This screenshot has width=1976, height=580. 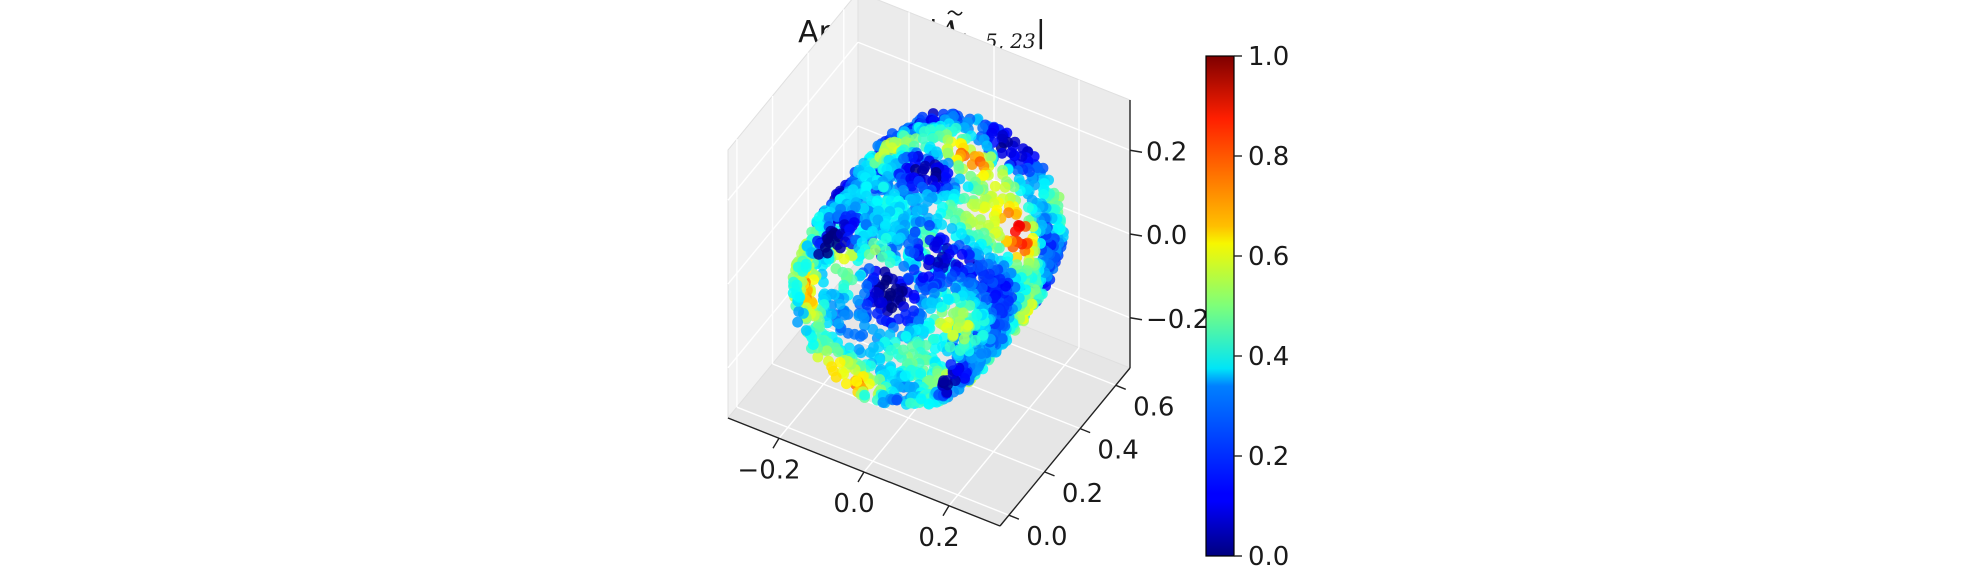 I want to click on z-axis-tick-label: −0.2, so click(x=1177, y=320).